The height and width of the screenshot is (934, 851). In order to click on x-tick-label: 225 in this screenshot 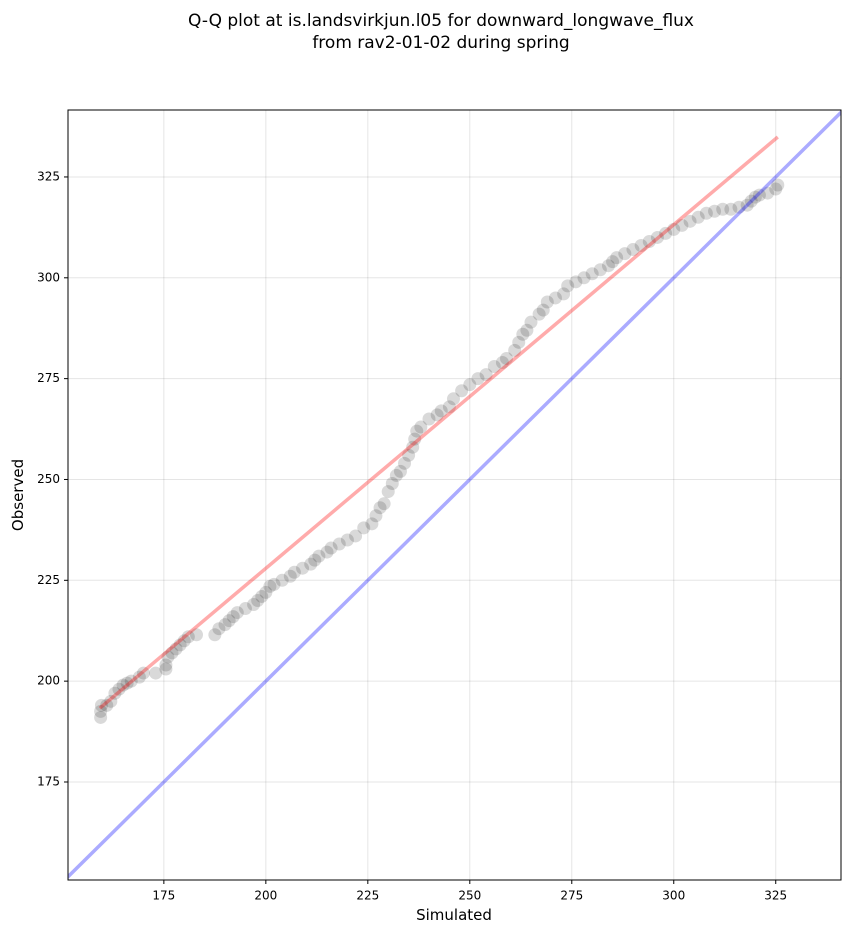, I will do `click(367, 896)`.